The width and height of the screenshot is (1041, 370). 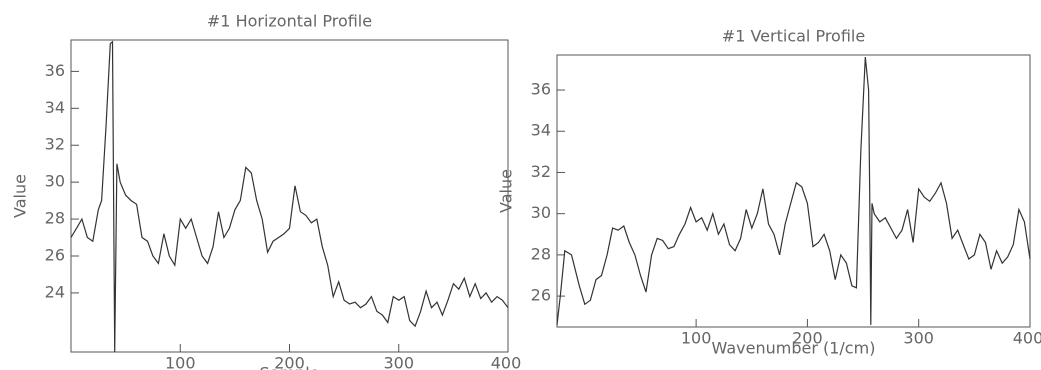 I want to click on chart-title: #1 Vertical Profile, so click(x=793, y=36).